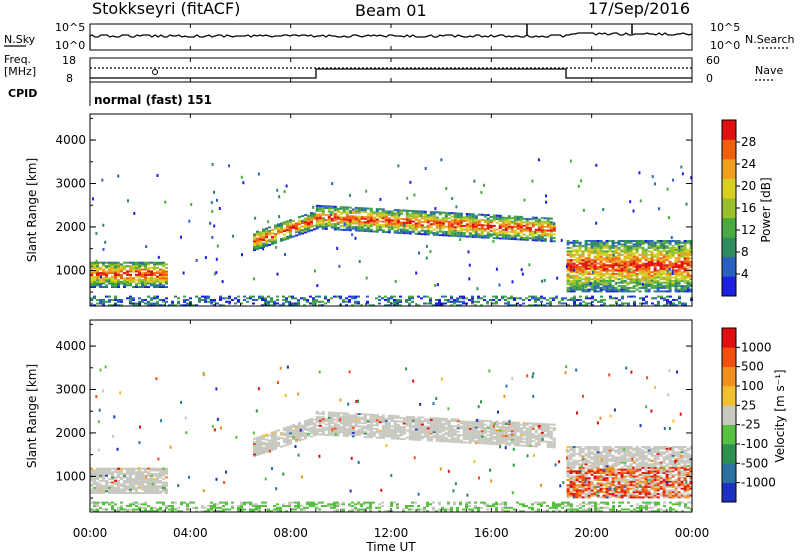 The height and width of the screenshot is (554, 800). I want to click on colorbar-tick-label: 24, so click(748, 164).